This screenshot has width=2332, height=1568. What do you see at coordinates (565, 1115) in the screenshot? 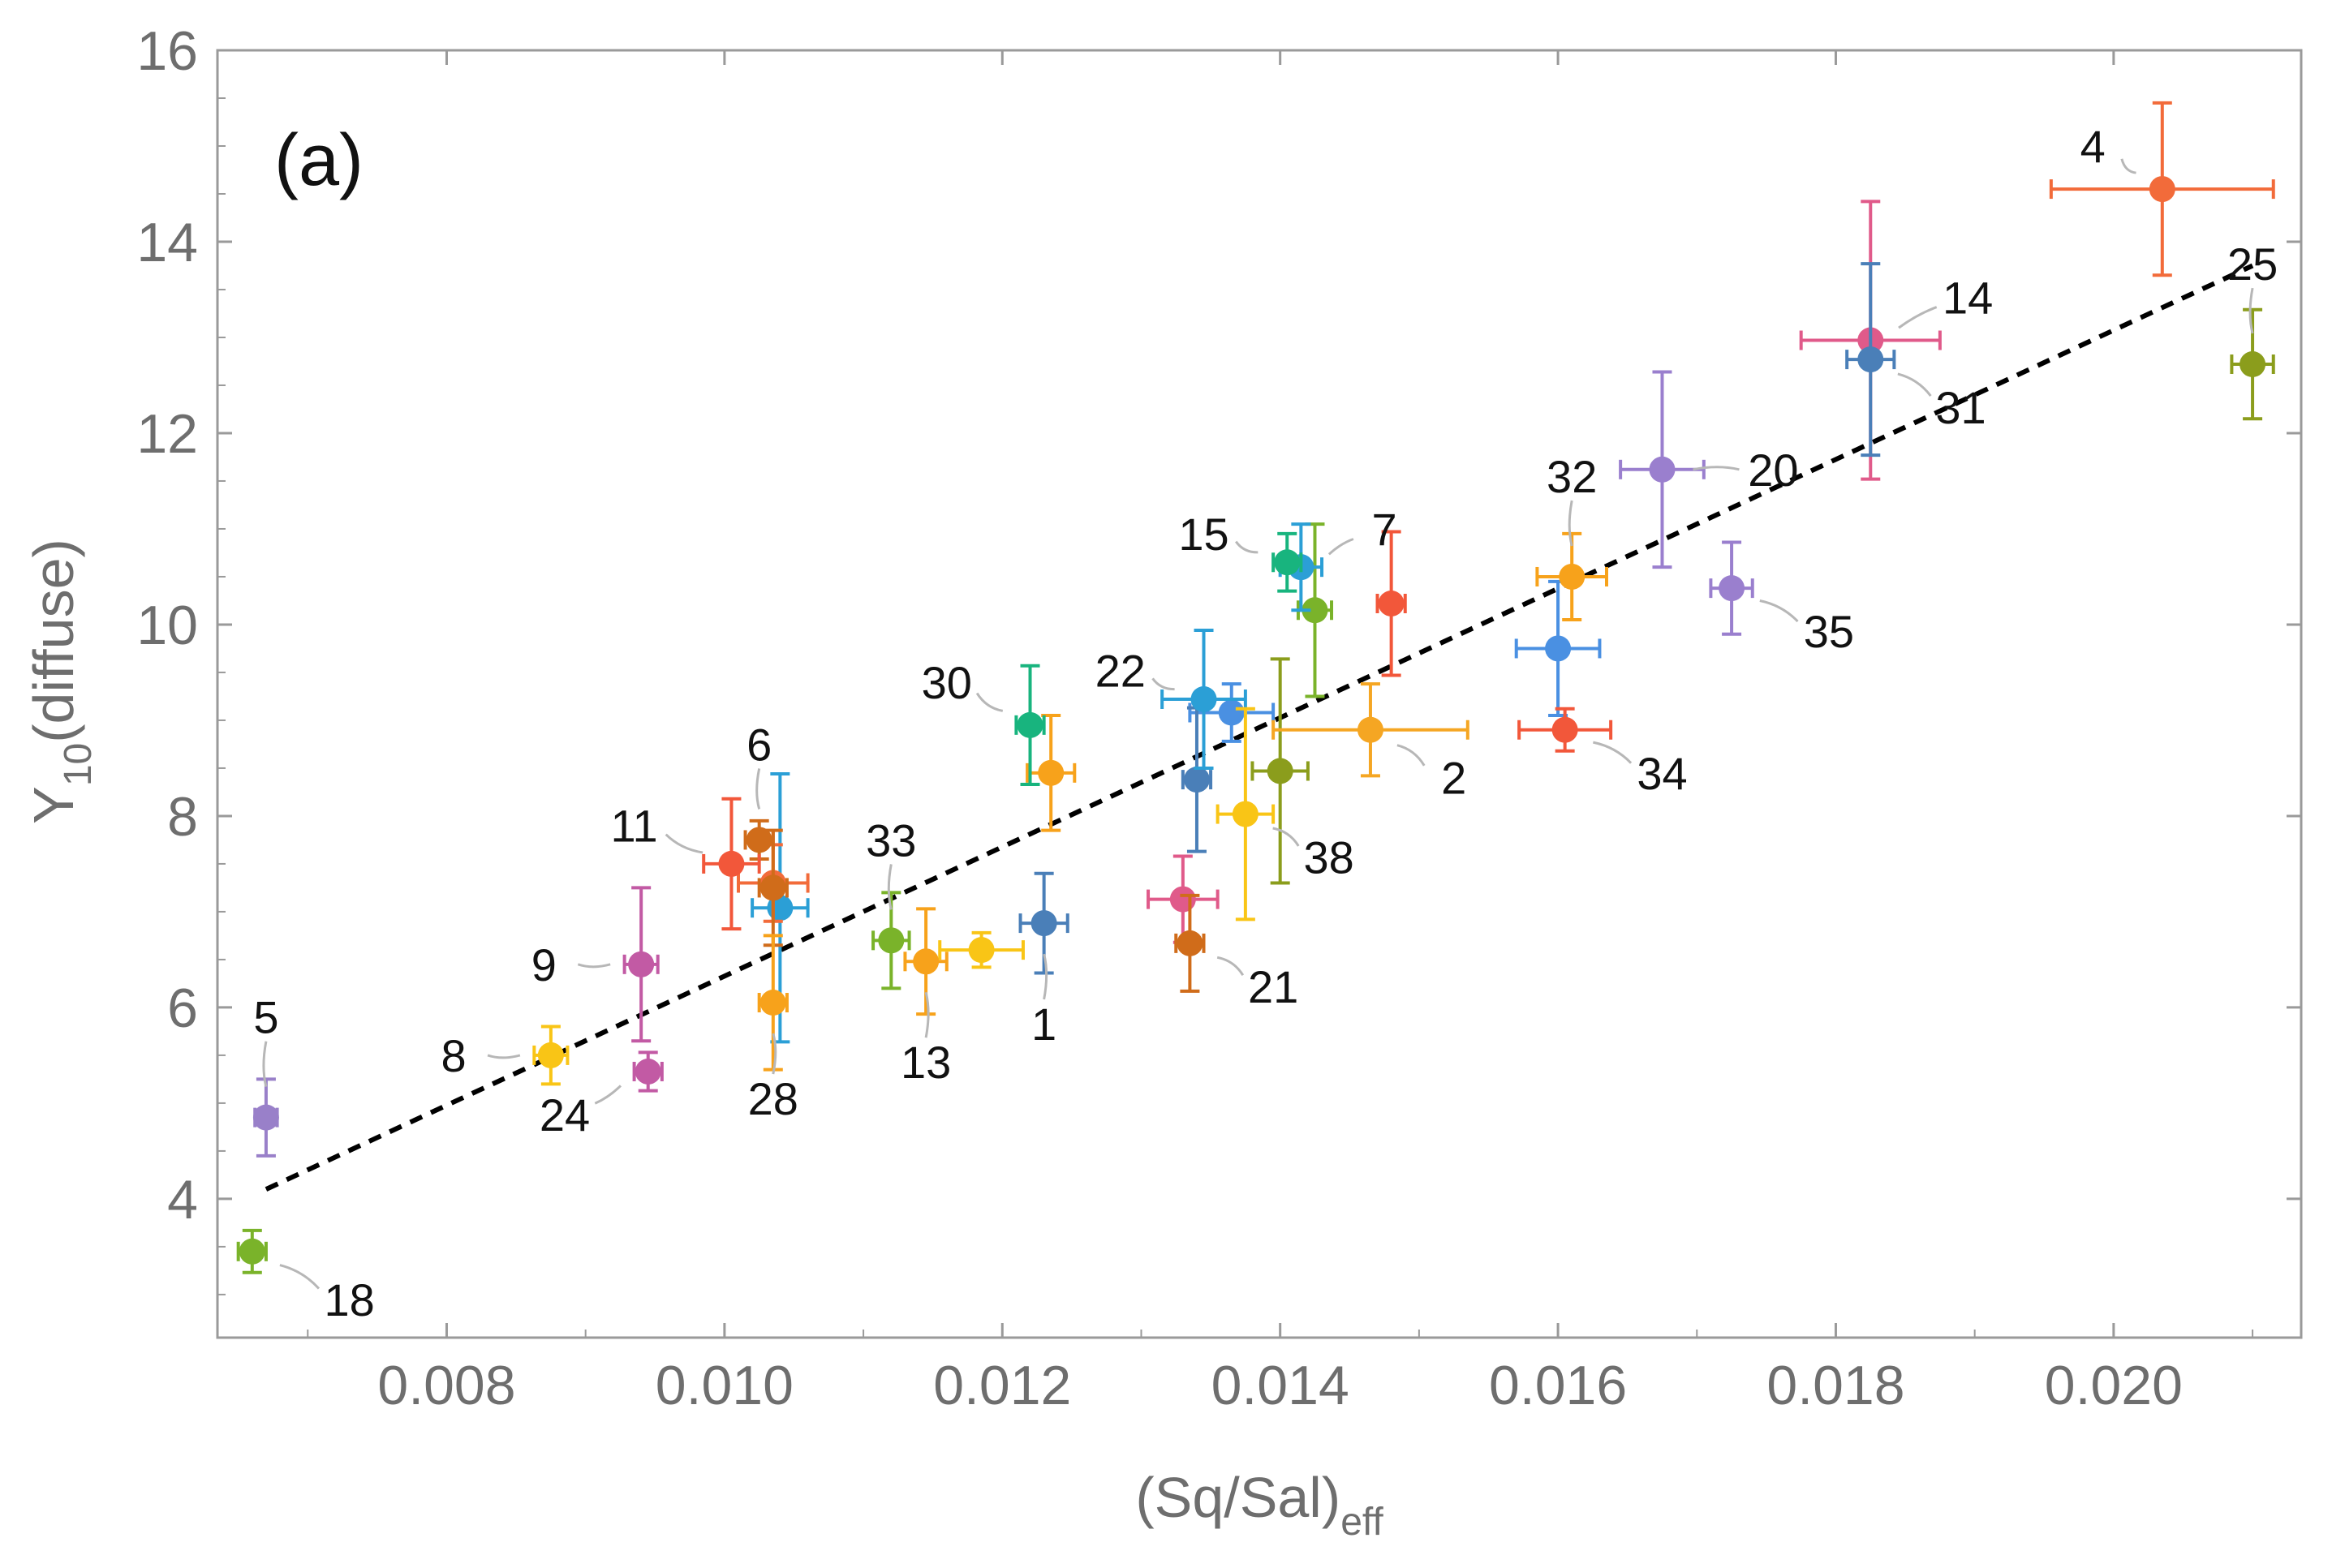
I see `point-label-24: 24` at bounding box center [565, 1115].